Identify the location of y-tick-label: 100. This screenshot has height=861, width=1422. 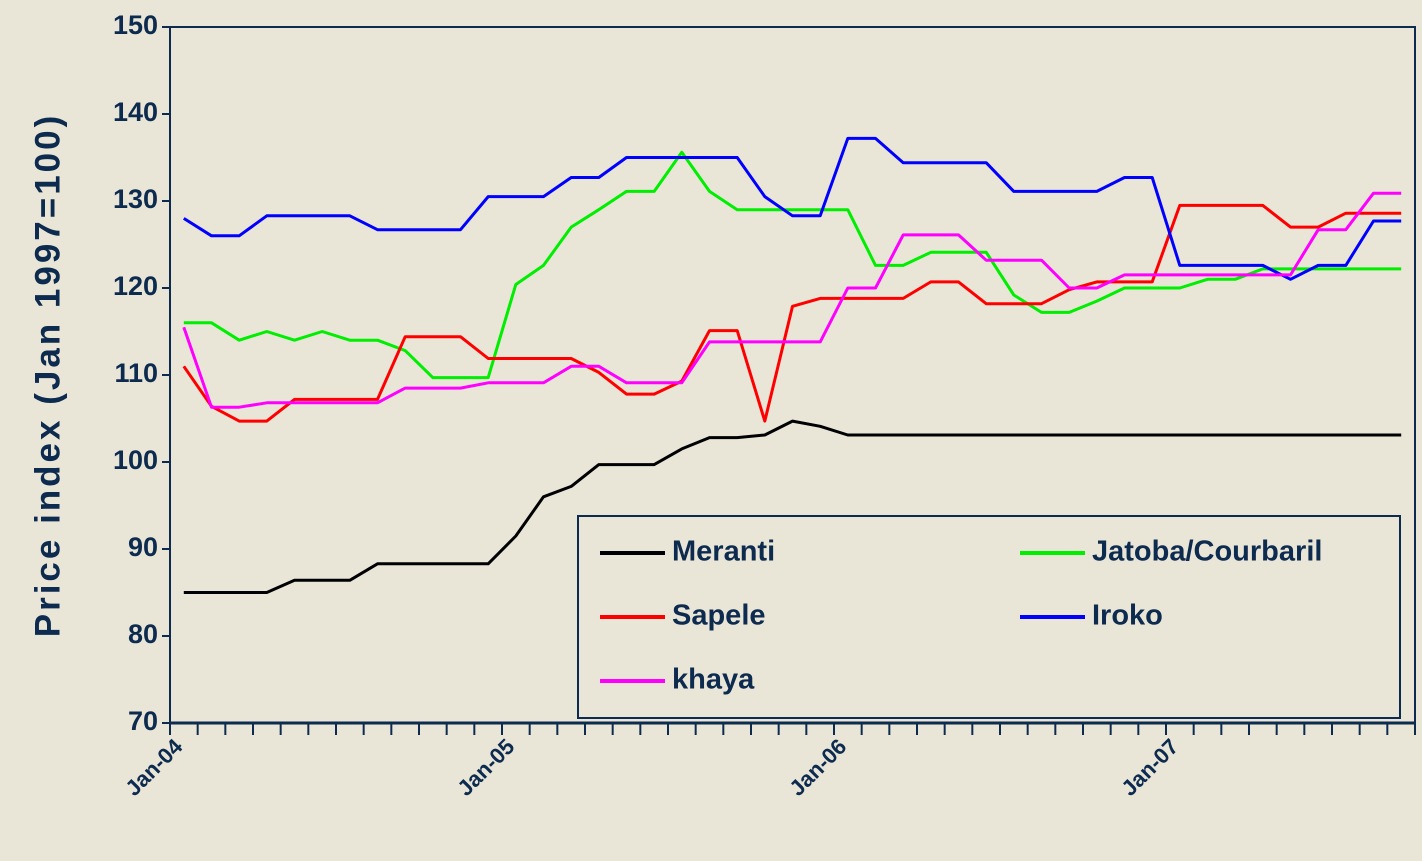
(135, 460).